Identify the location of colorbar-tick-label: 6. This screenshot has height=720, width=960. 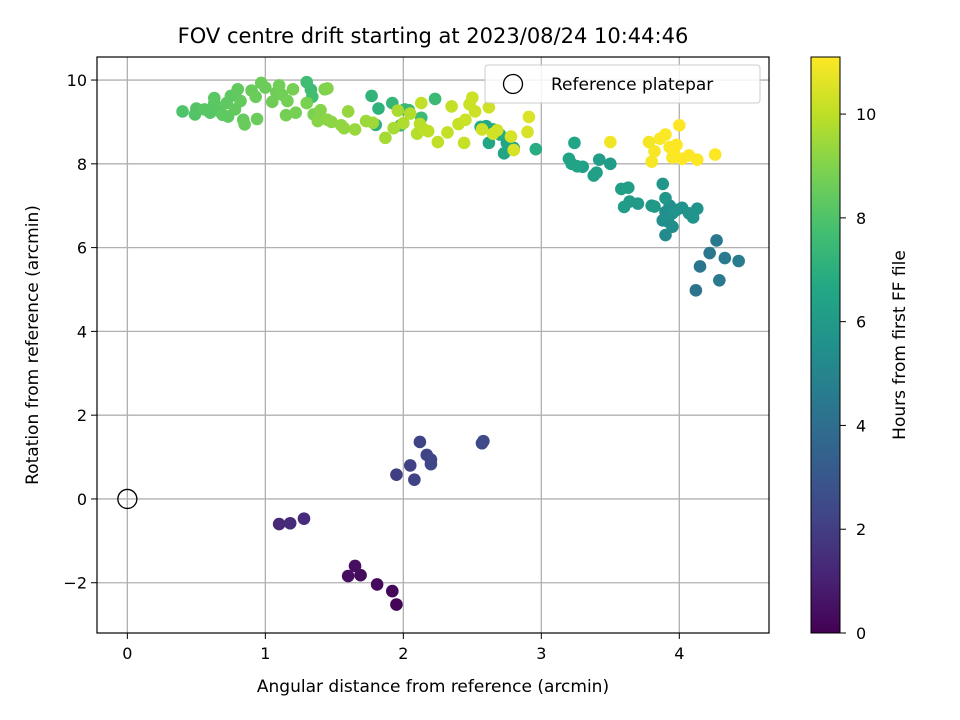
(861, 322).